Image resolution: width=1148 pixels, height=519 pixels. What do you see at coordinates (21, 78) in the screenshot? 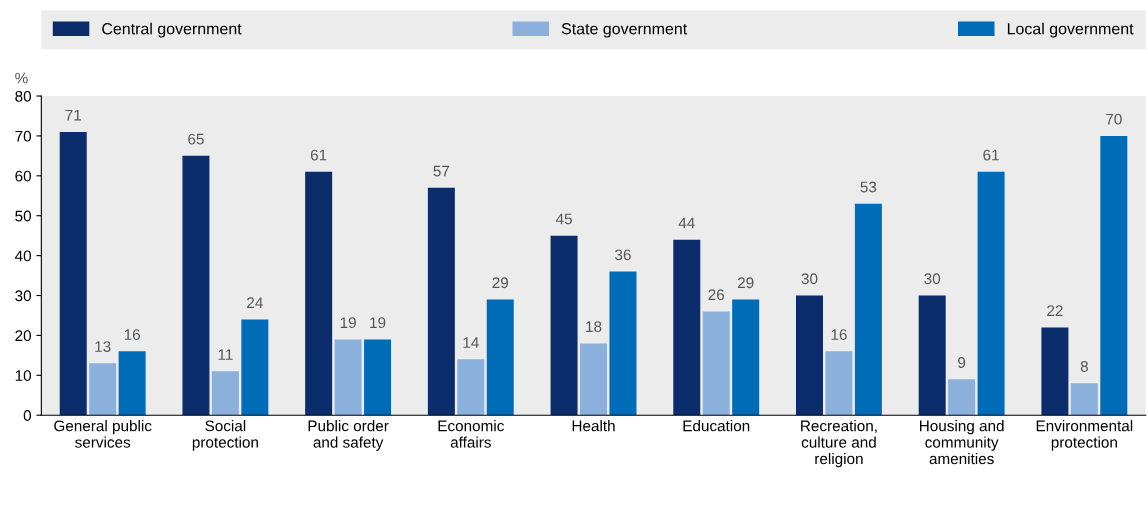
I see `y-axis-title: %` at bounding box center [21, 78].